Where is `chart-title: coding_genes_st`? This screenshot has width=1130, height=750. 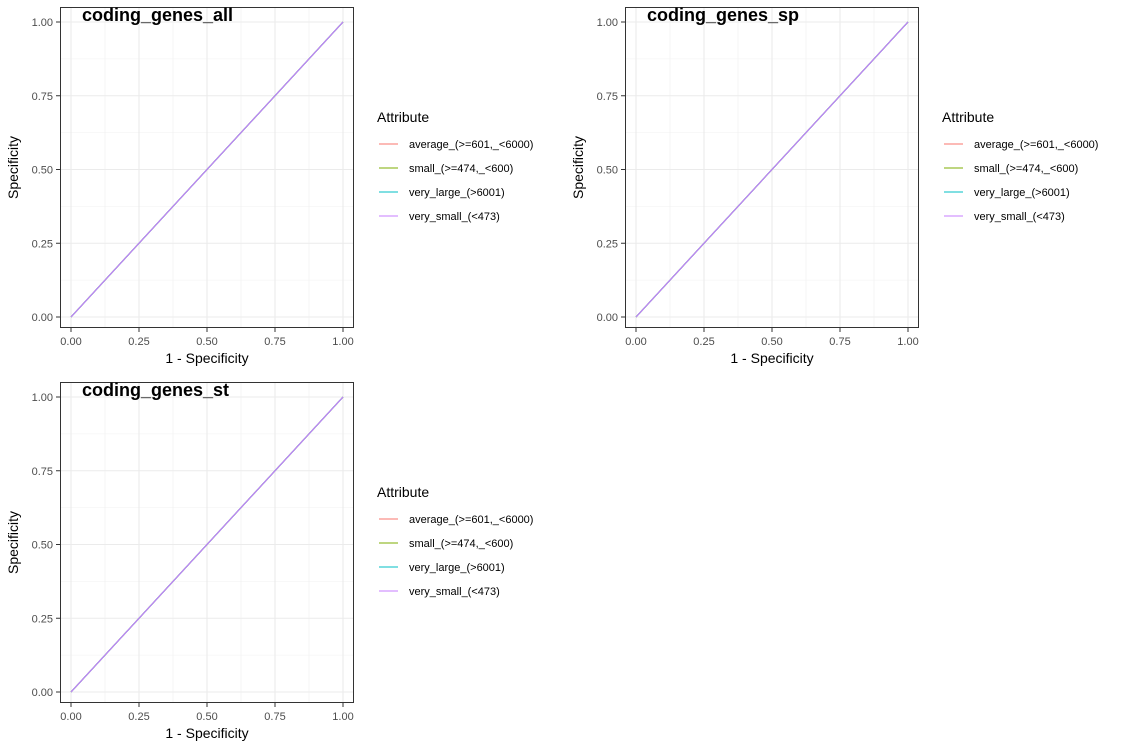
chart-title: coding_genes_st is located at coordinates (155, 390).